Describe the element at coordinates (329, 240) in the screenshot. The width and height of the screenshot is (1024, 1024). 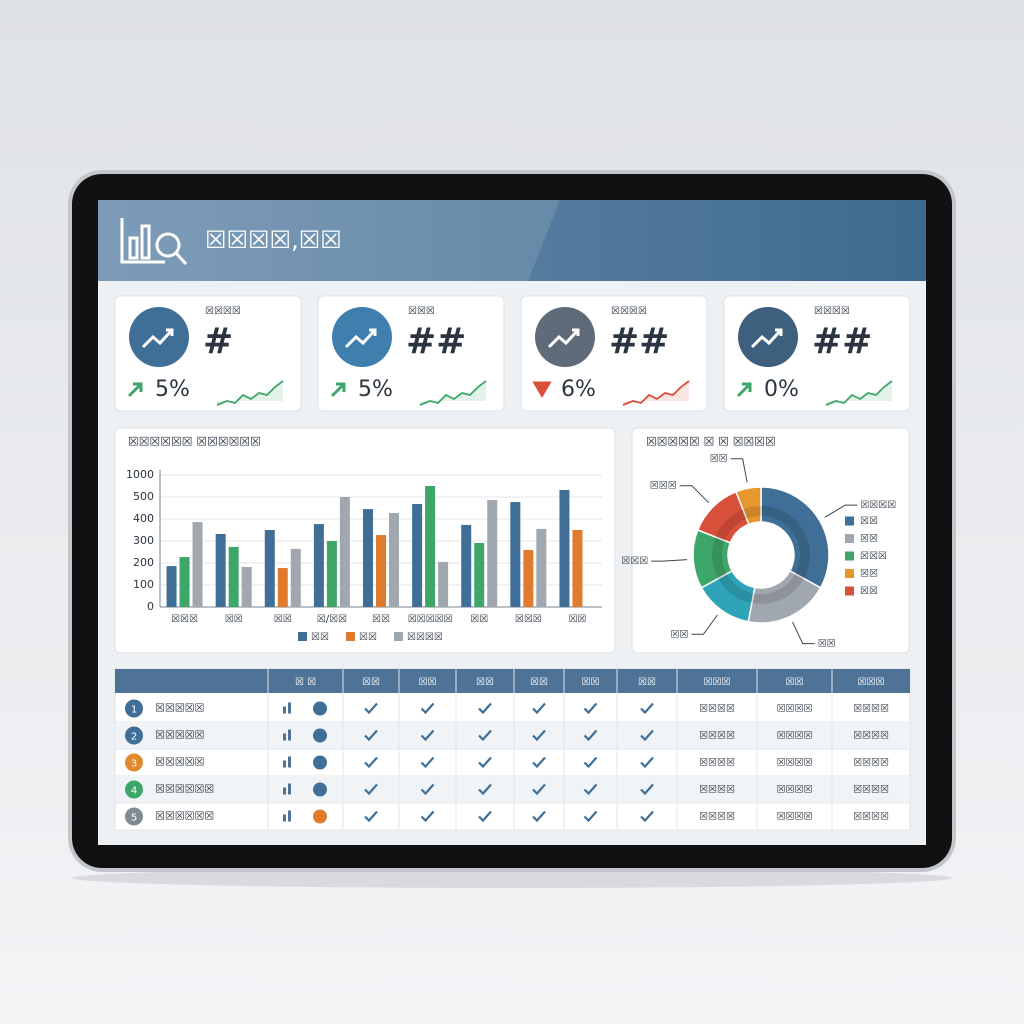
I see `header-sheen` at that location.